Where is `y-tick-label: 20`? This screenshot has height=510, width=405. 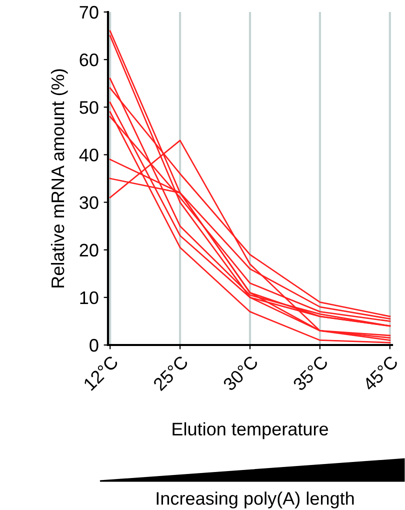
y-tick-label: 20 is located at coordinates (89, 250).